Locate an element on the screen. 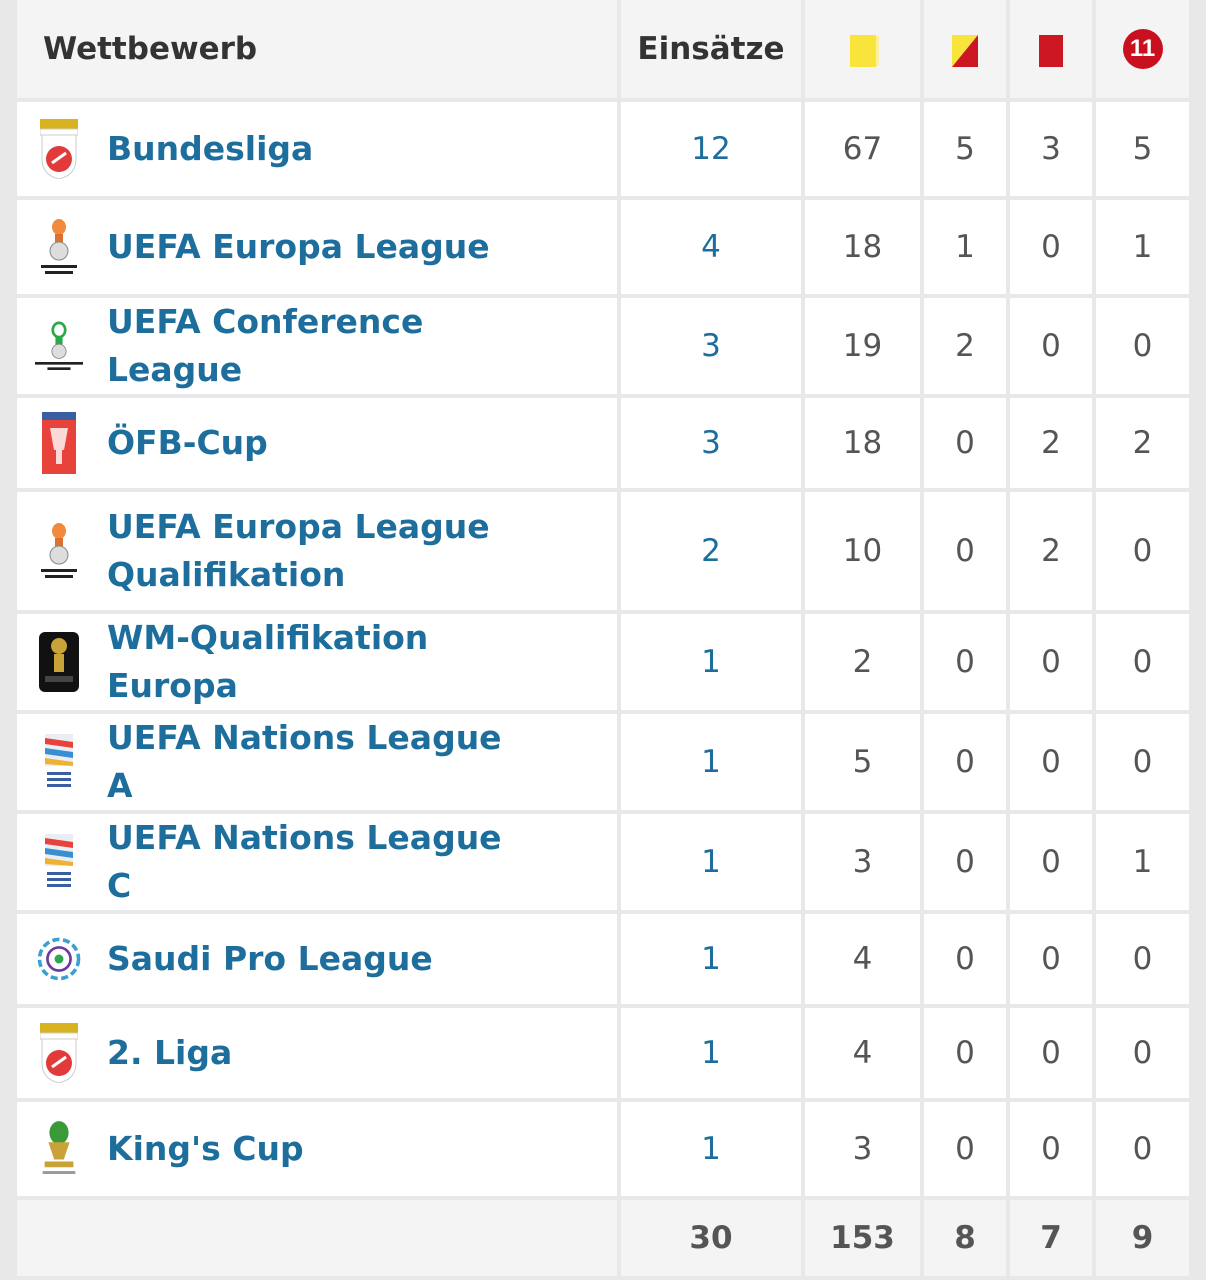 The height and width of the screenshot is (1280, 1206). 2-liga-logo-icon is located at coordinates (59, 1053).